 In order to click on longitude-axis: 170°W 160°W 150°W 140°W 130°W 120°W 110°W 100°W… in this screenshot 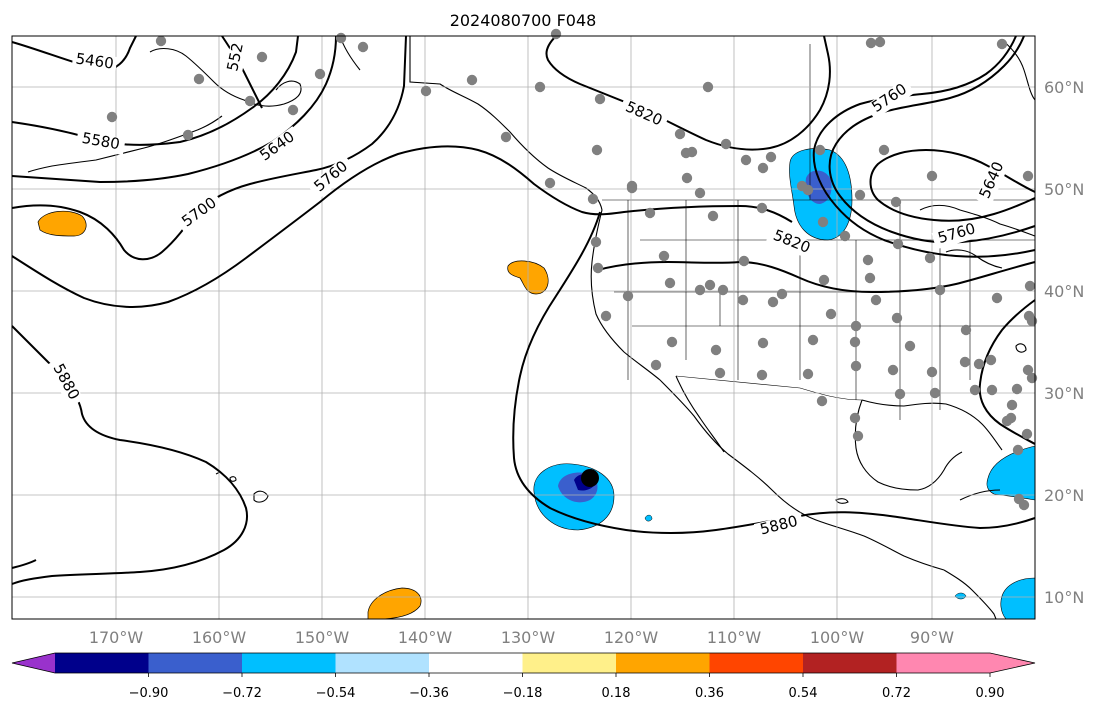, I will do `click(521, 637)`.